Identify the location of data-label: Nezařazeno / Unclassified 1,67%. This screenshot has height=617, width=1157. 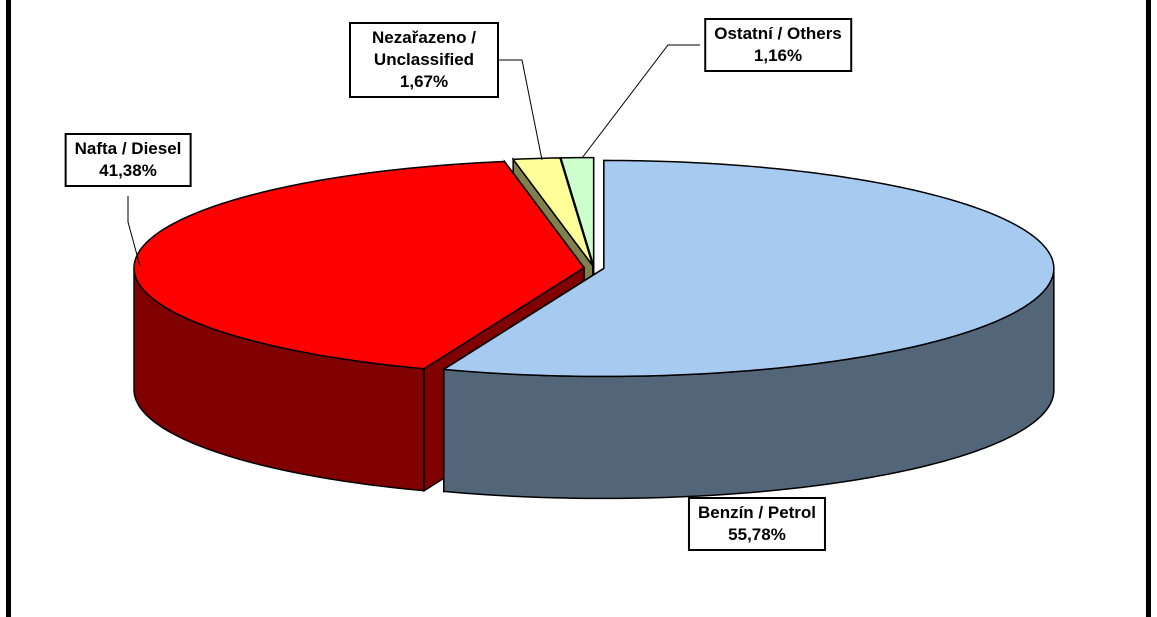
(424, 60).